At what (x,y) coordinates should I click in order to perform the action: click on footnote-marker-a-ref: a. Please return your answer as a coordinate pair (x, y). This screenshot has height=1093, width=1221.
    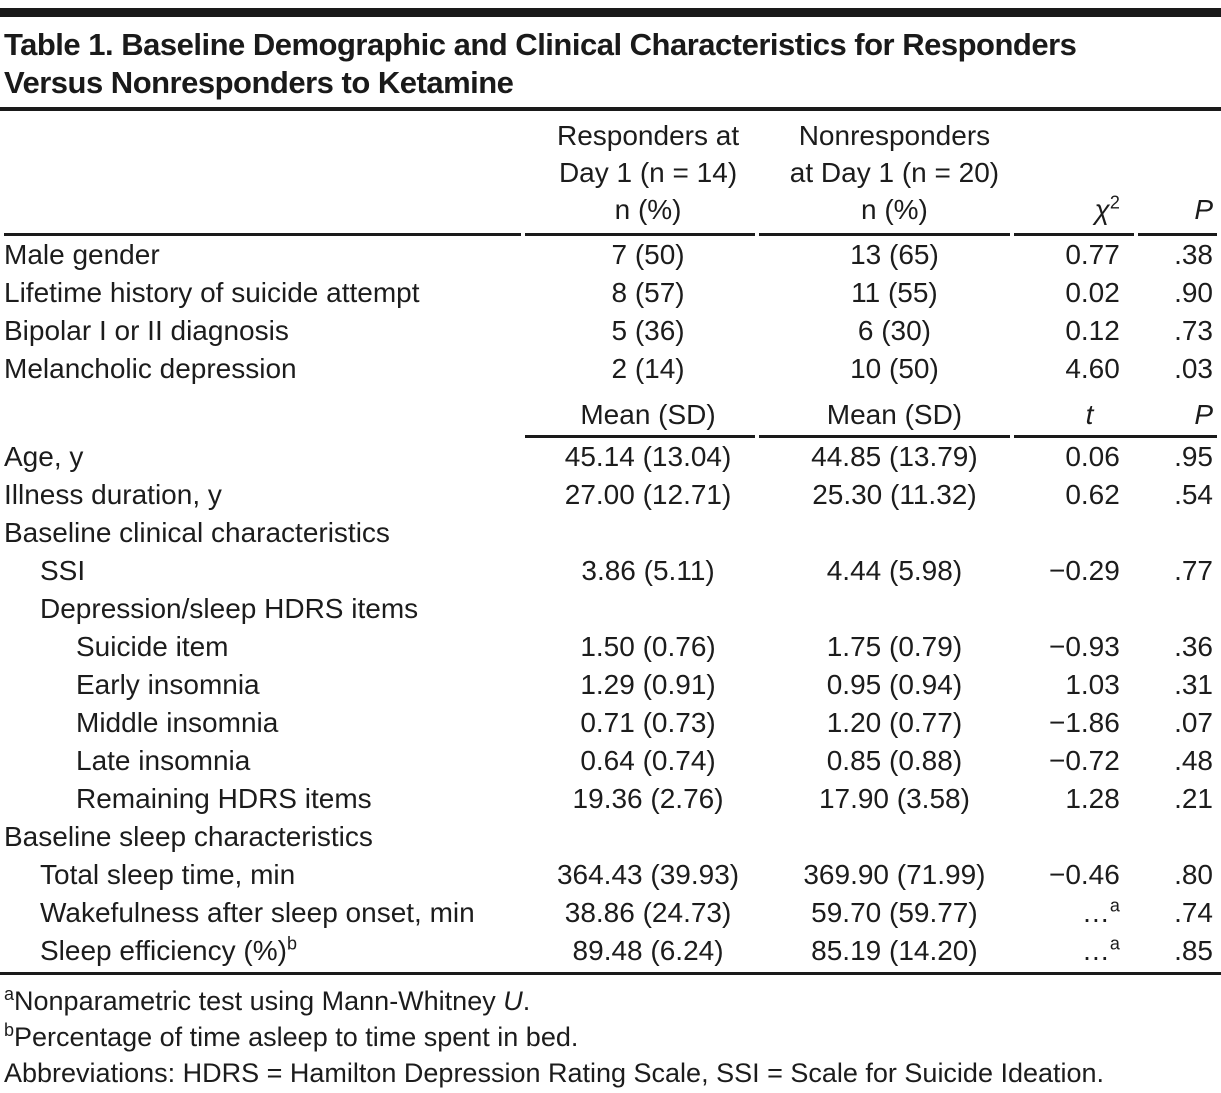
    Looking at the image, I should click on (1114, 905).